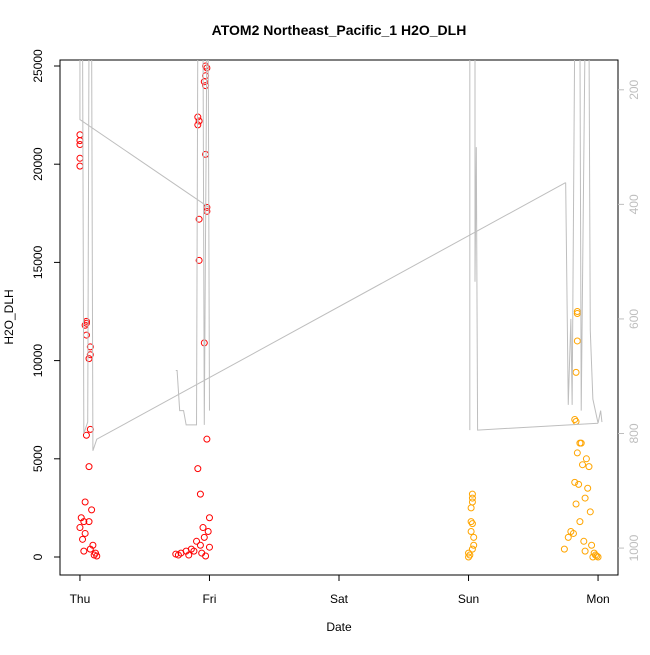  I want to click on x-axis-label: Date, so click(339, 627).